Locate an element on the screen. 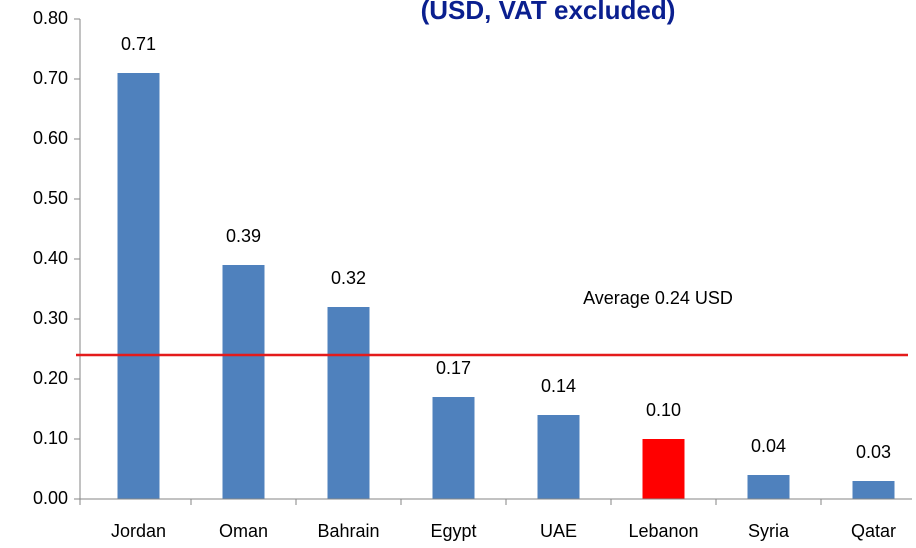 The height and width of the screenshot is (548, 916). data-label: 0.03 is located at coordinates (873, 452).